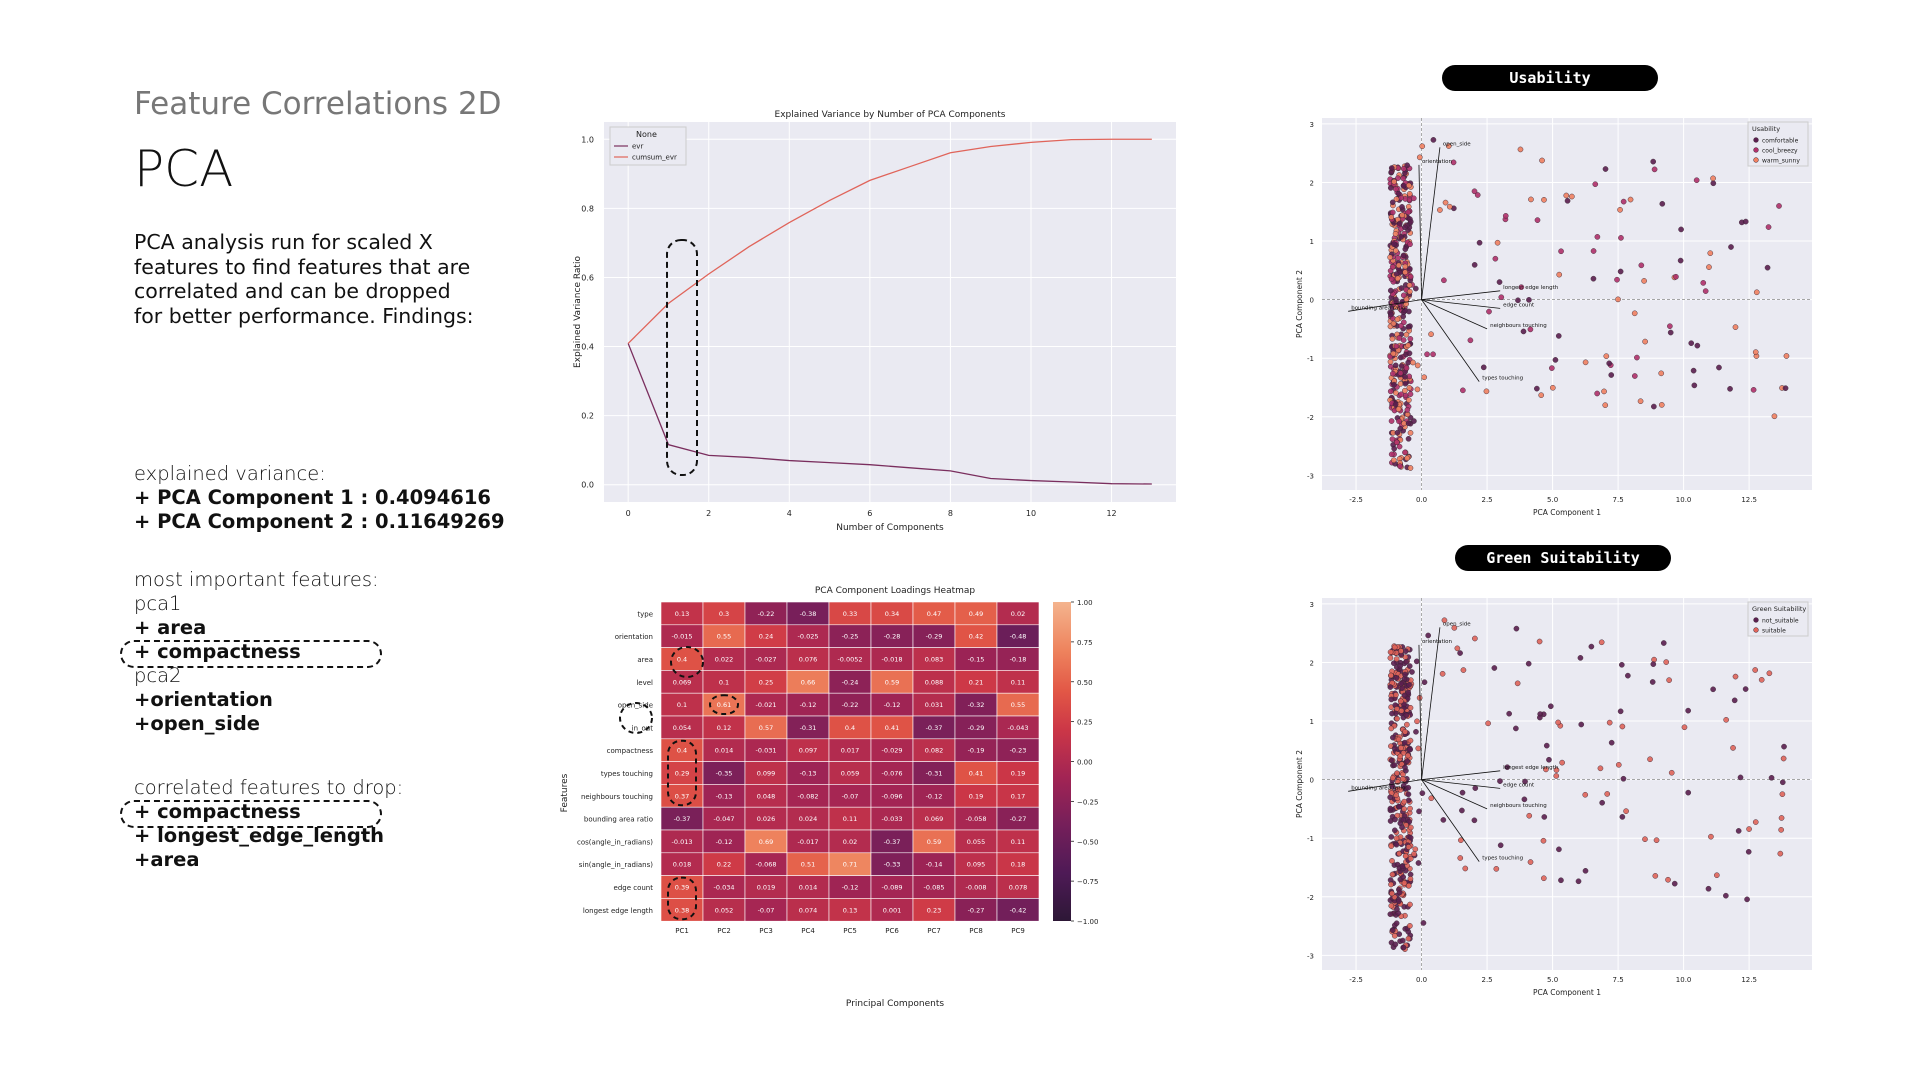  Describe the element at coordinates (1550, 78) in the screenshot. I see `usability-title-pill: Usability` at that location.